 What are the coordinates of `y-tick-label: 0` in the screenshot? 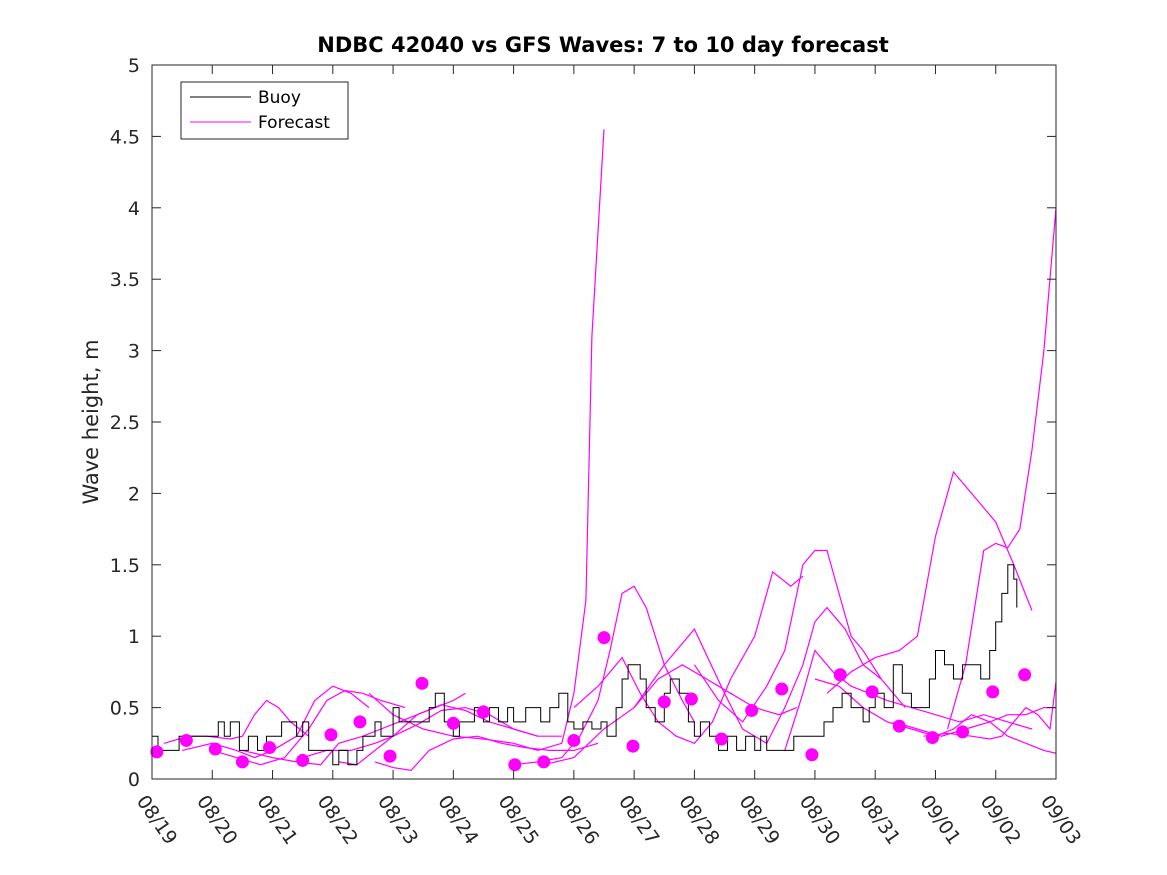 It's located at (134, 780).